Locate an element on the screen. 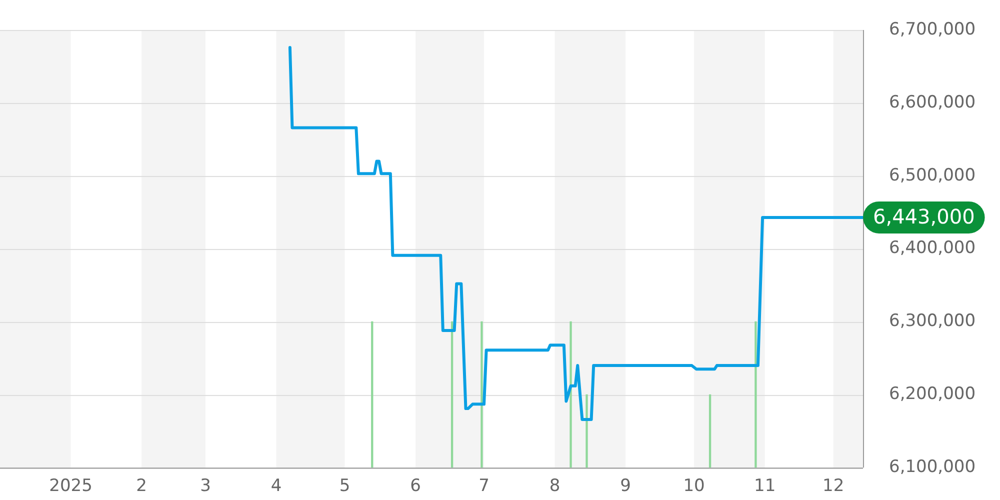 Image resolution: width=1000 pixels, height=500 pixels. x-tick-label: 3 is located at coordinates (205, 486).